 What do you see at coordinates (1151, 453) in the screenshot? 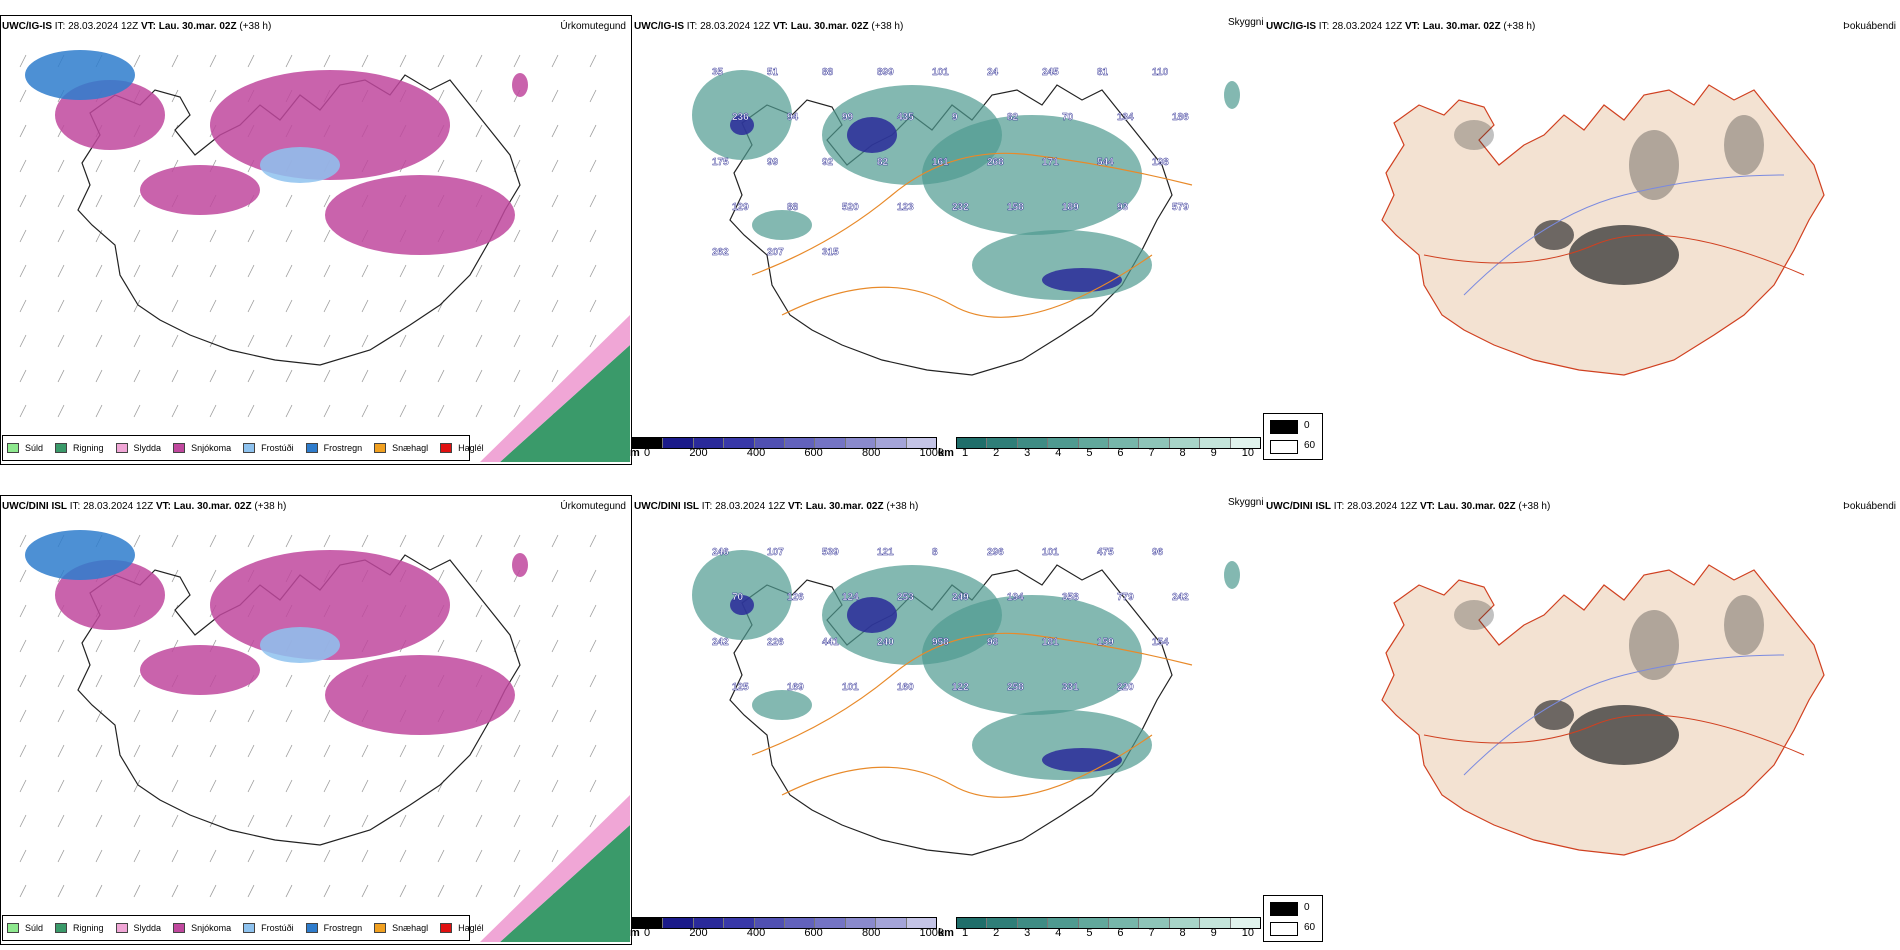
I see `colorbar-tick: 7` at bounding box center [1151, 453].